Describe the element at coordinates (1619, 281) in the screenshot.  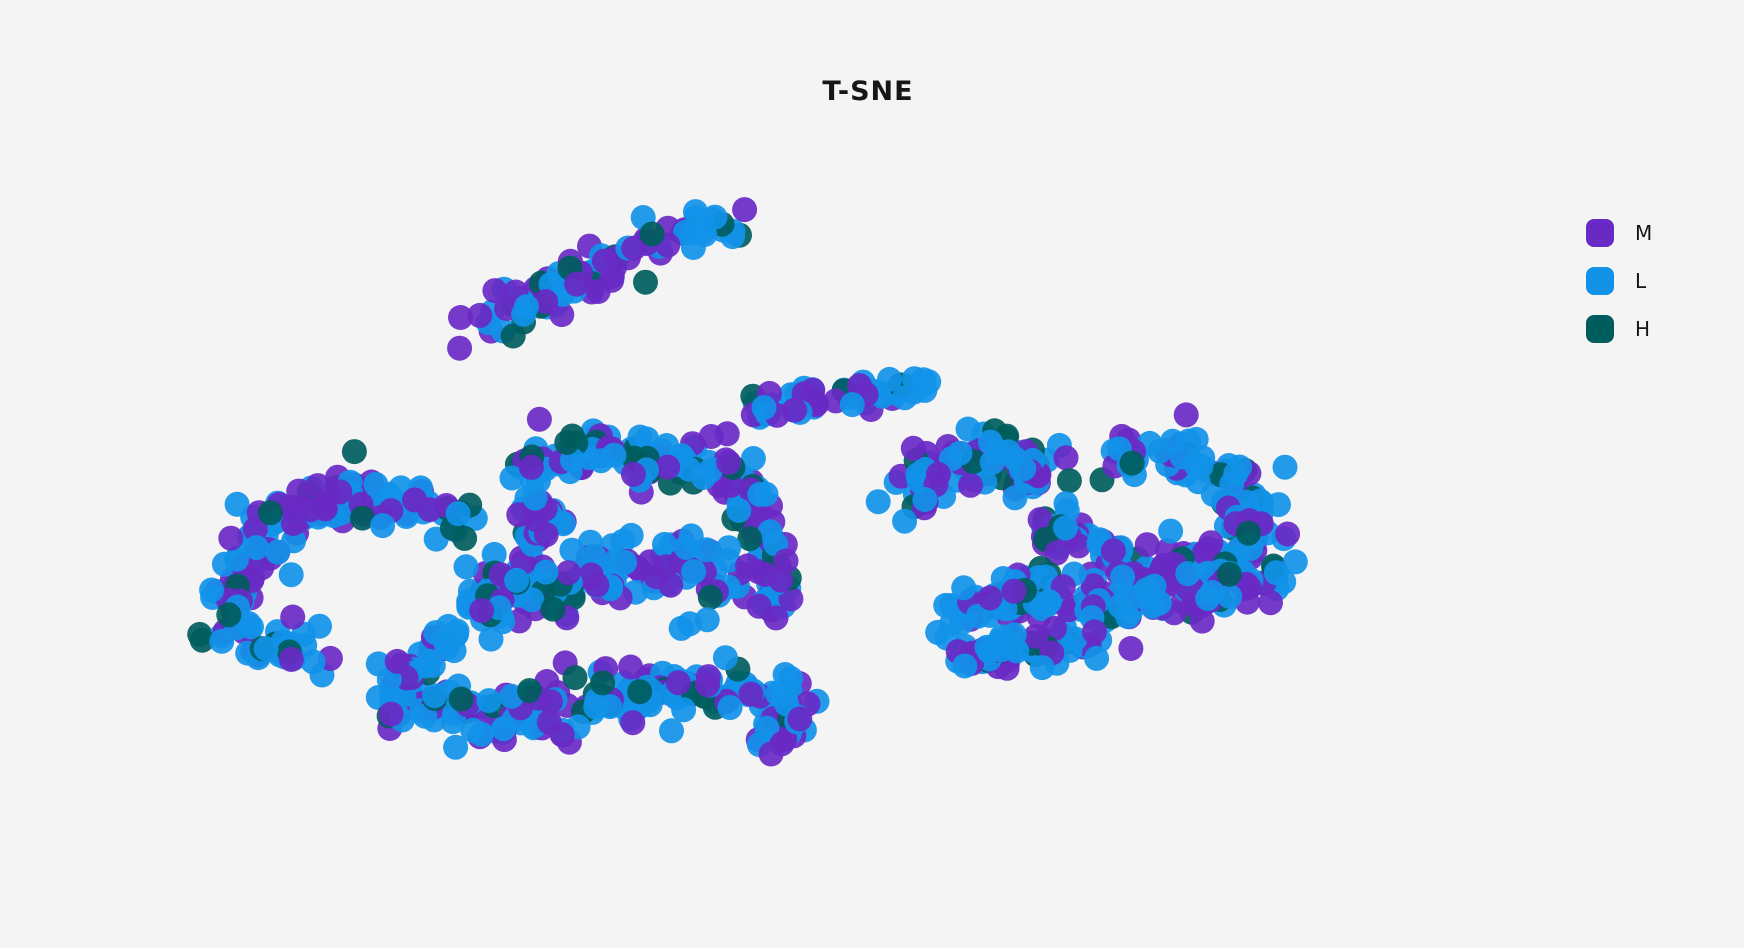
I see `legend-item-l: L` at that location.